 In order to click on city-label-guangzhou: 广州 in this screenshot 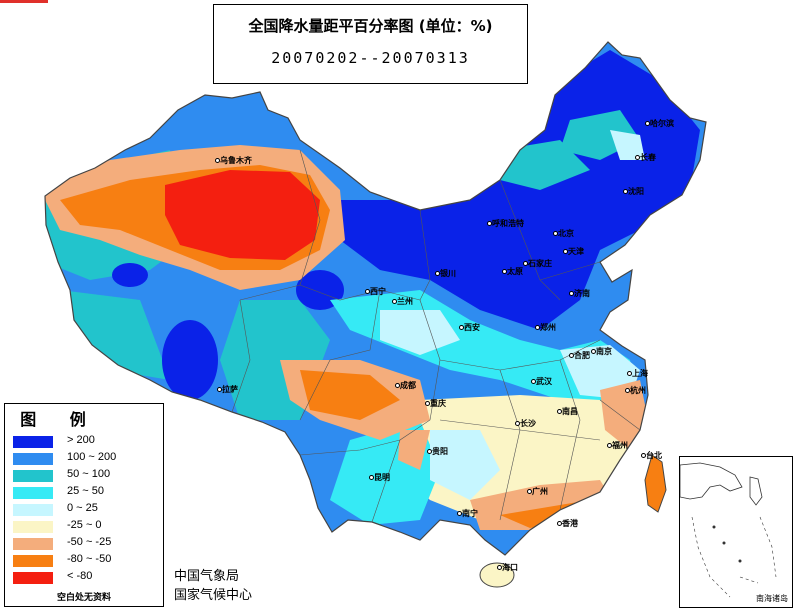, I will do `click(537, 491)`.